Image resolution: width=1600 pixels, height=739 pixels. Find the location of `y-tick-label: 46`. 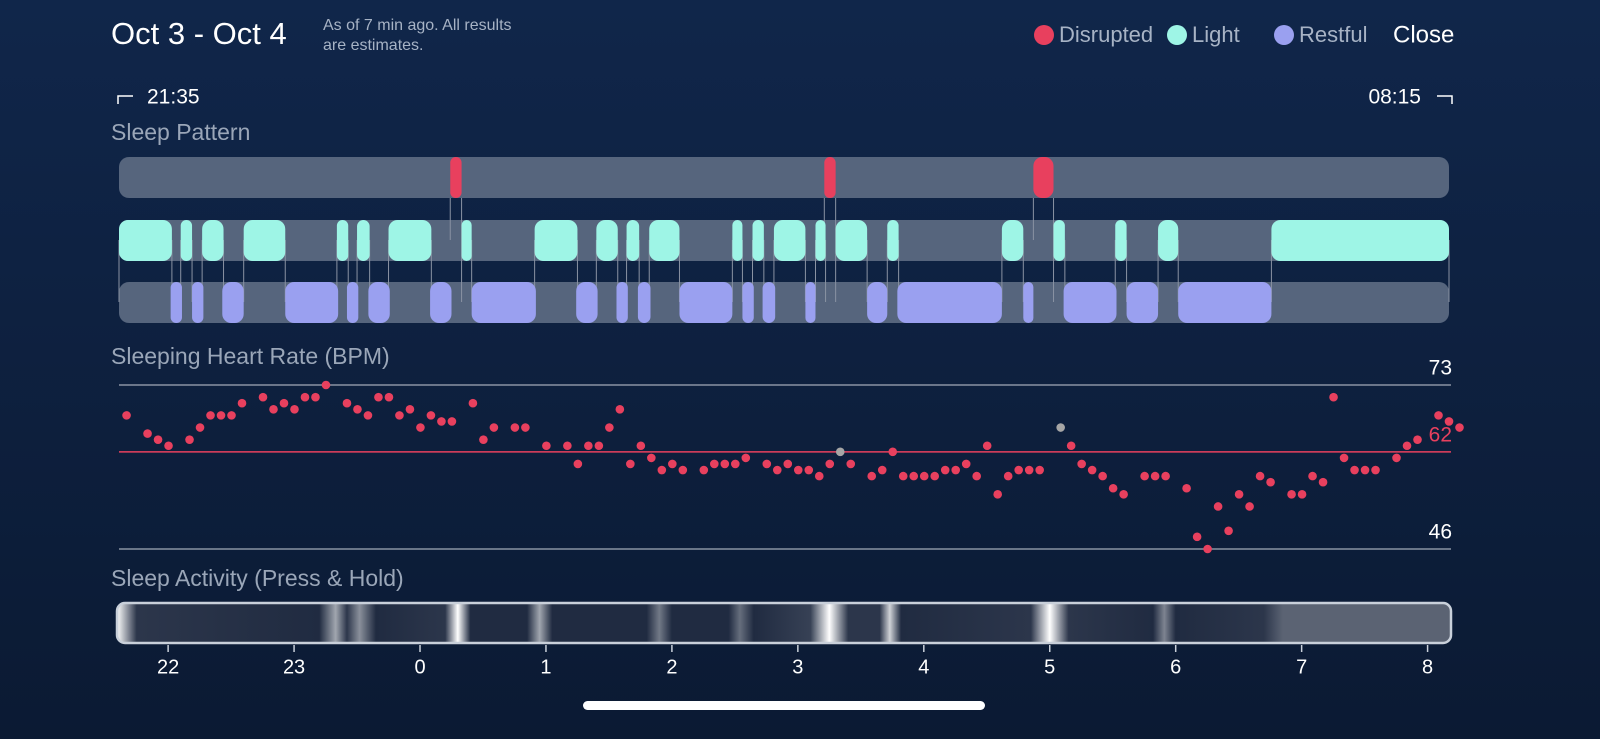

y-tick-label: 46 is located at coordinates (1440, 532).